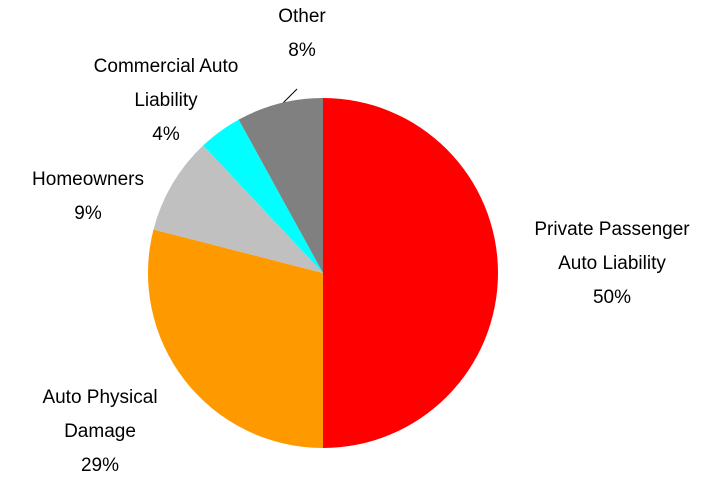 The width and height of the screenshot is (722, 483). Describe the element at coordinates (88, 213) in the screenshot. I see `value-label: 9%` at that location.